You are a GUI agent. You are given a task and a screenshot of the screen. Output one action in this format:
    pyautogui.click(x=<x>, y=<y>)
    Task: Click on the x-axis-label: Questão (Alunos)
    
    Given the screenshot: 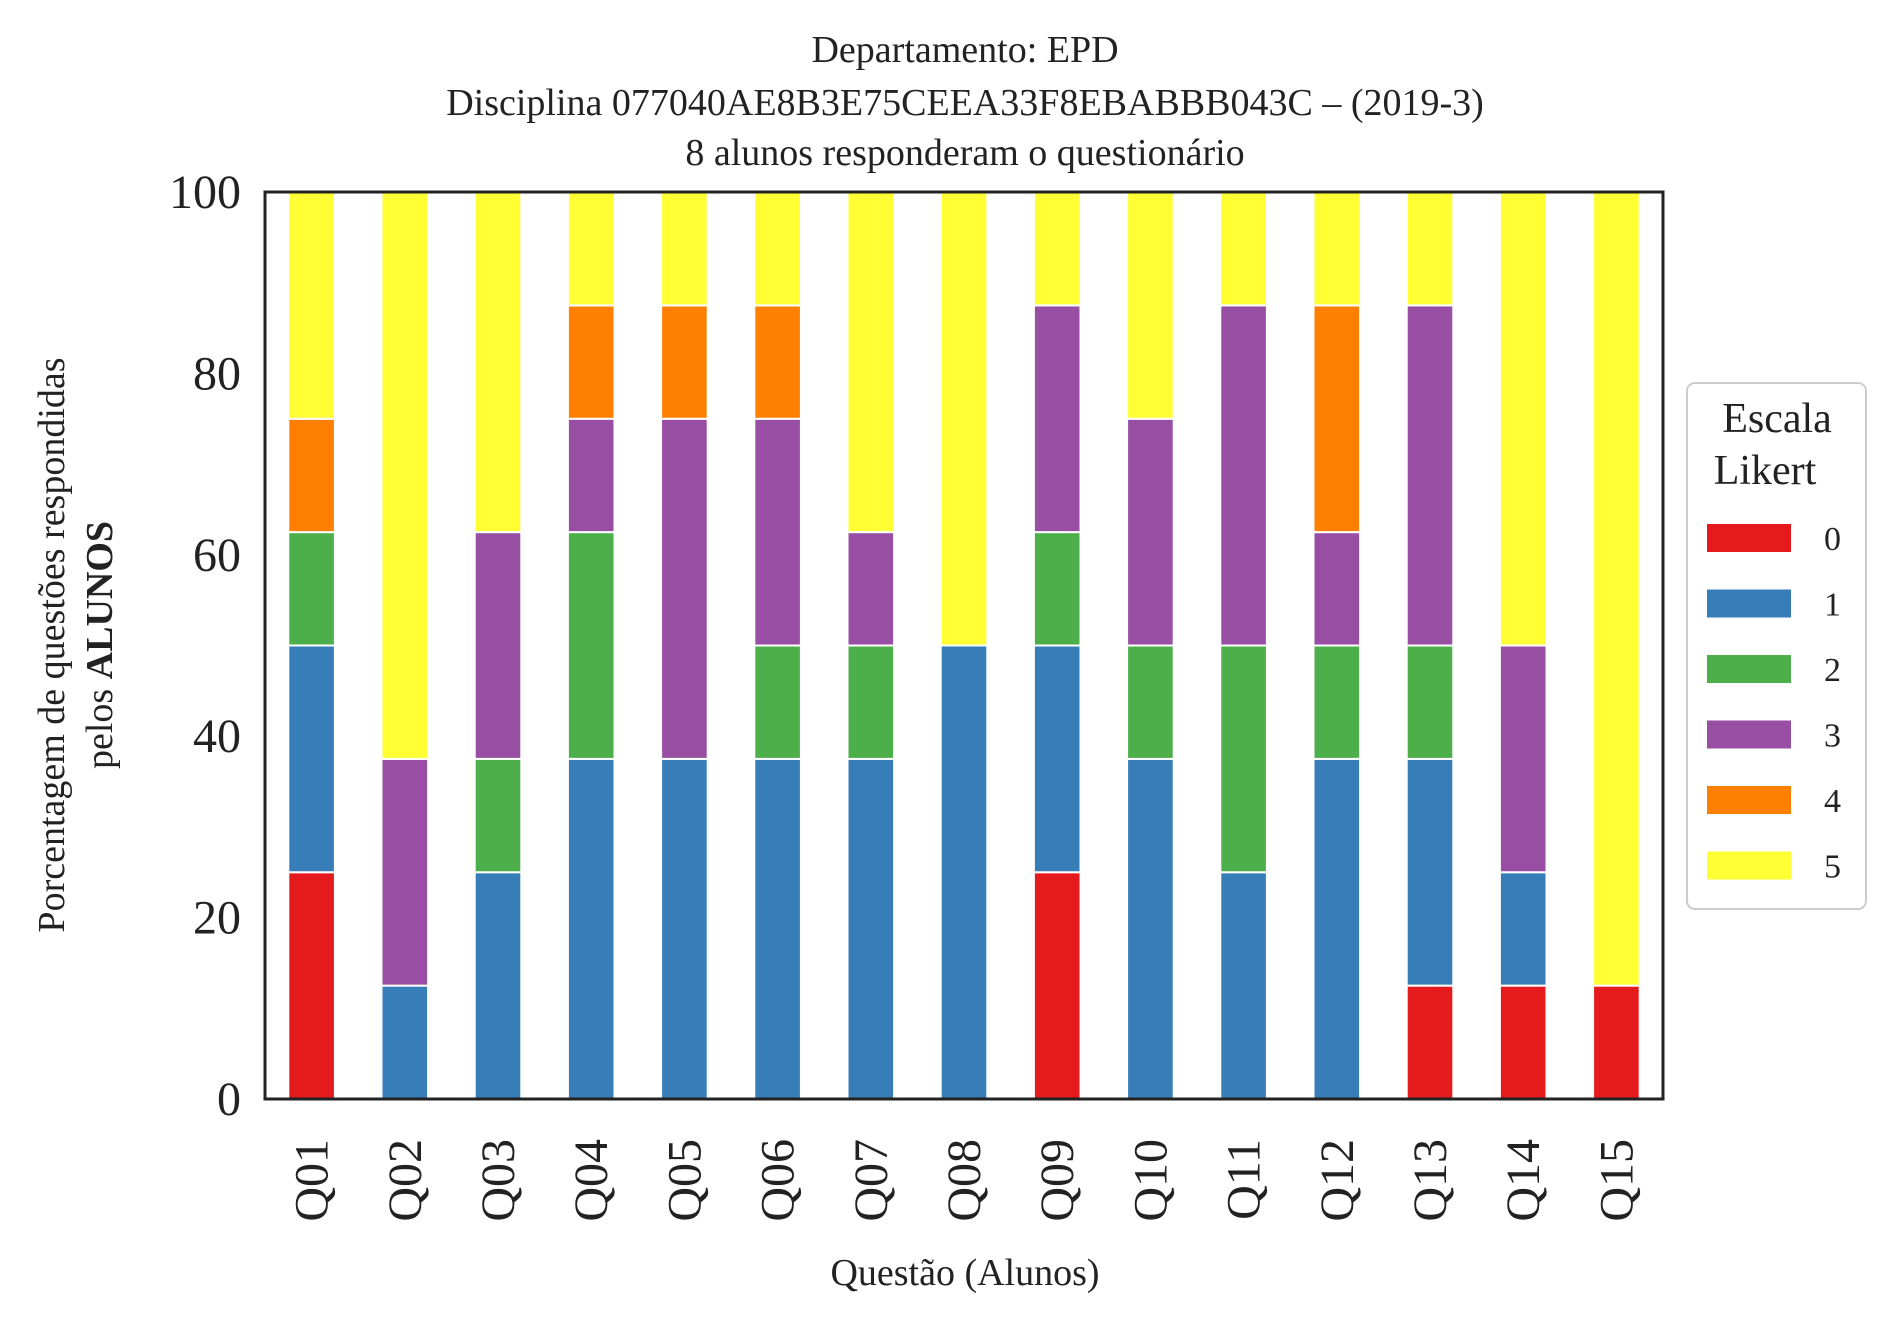 What is the action you would take?
    pyautogui.click(x=964, y=1273)
    